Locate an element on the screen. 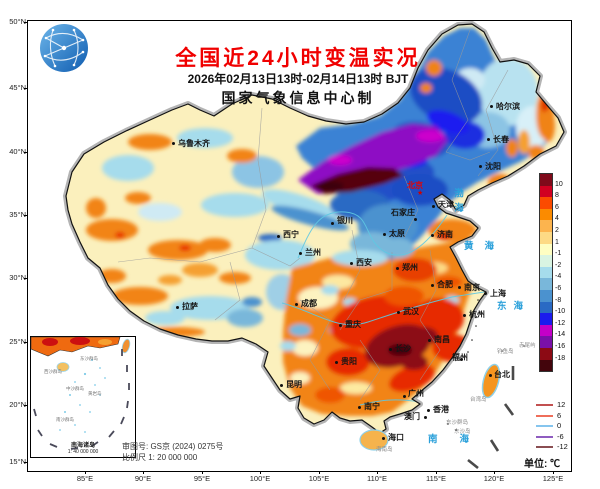 The height and width of the screenshot is (489, 600). legend-value-label: 2 is located at coordinates (557, 230).